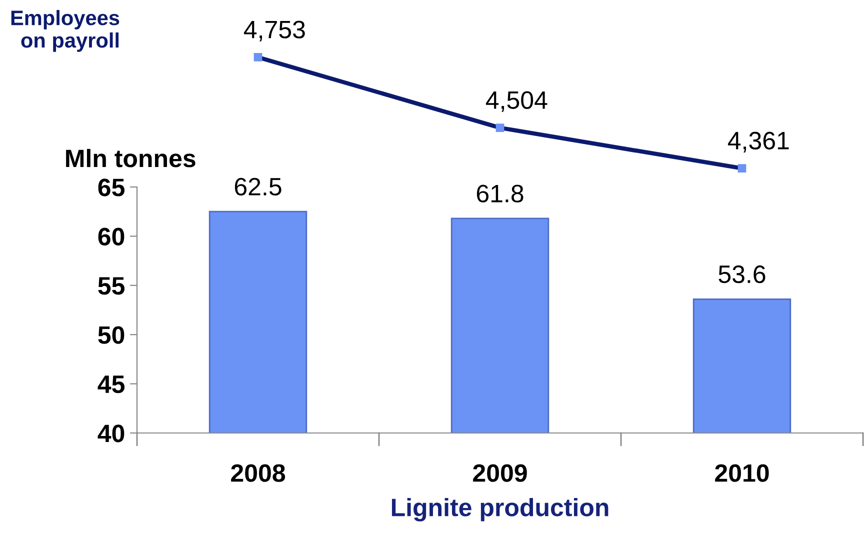  I want to click on x-tick-label: 2010, so click(742, 473).